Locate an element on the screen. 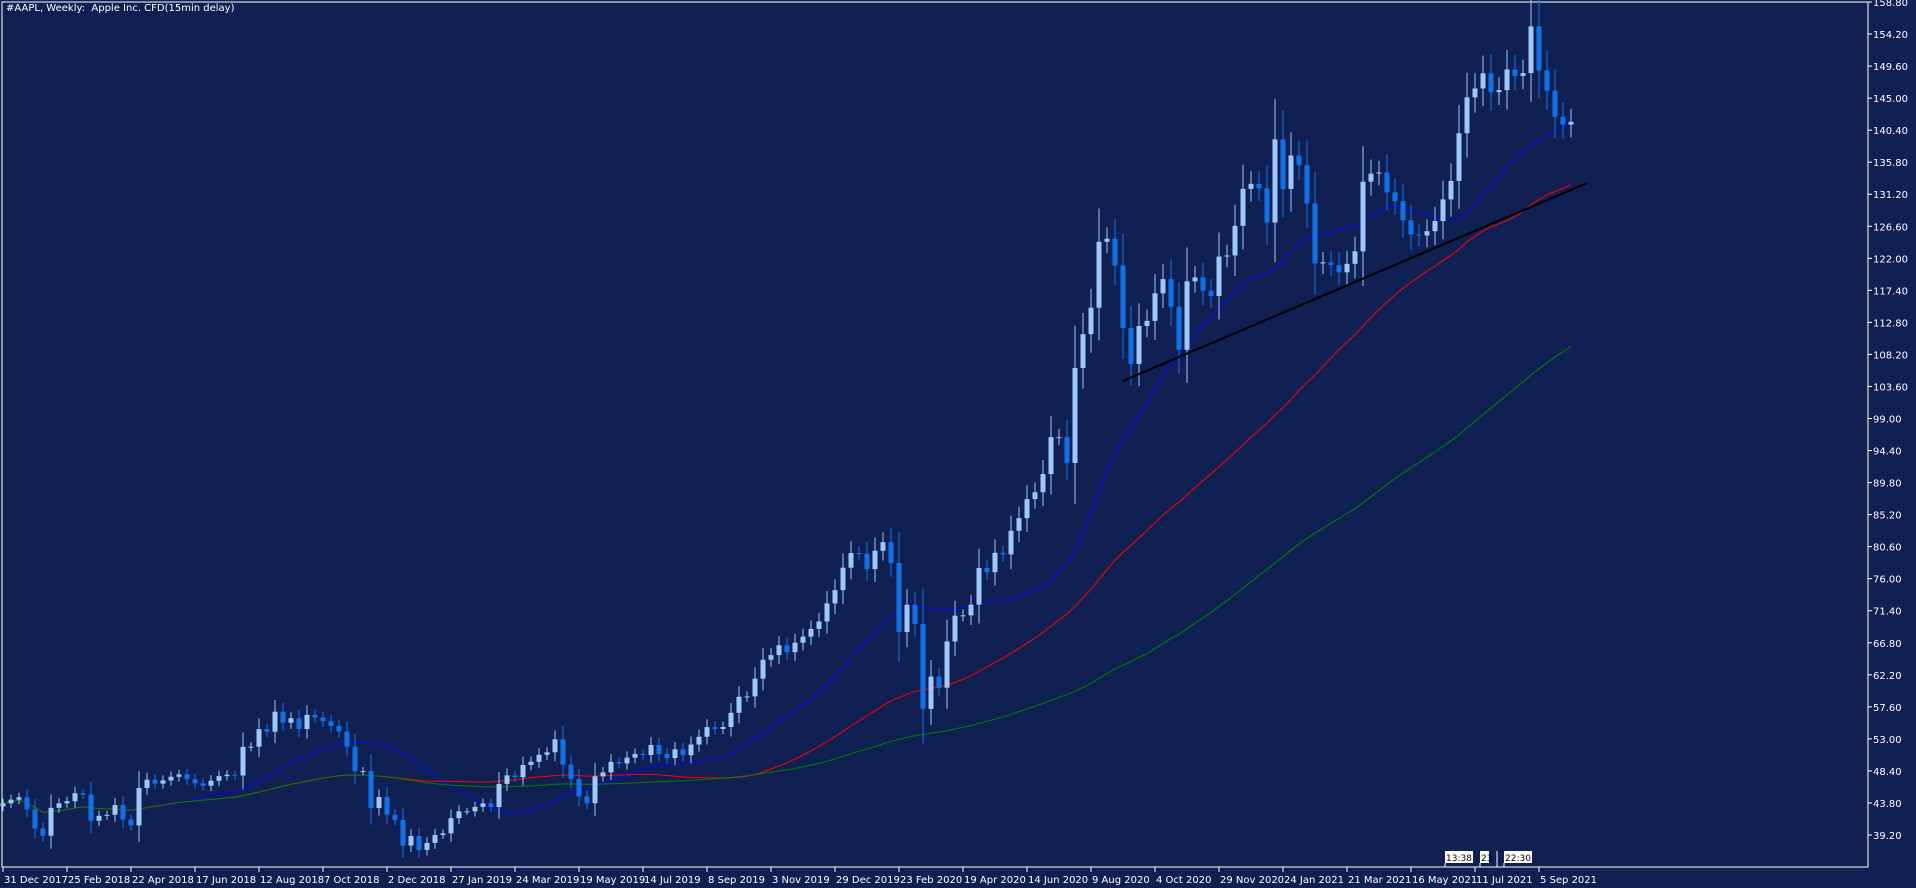 The width and height of the screenshot is (1916, 888). x-tick-label: 31 Dec 2017 is located at coordinates (36, 880).